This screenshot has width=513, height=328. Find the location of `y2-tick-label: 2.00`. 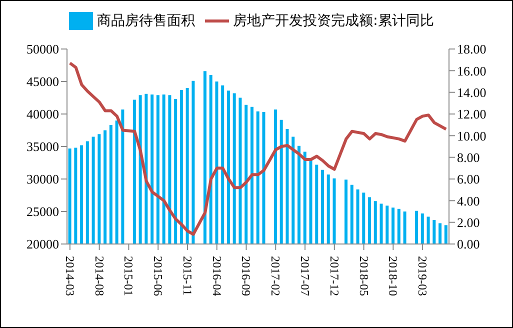

y2-tick-label: 2.00 is located at coordinates (468, 222).